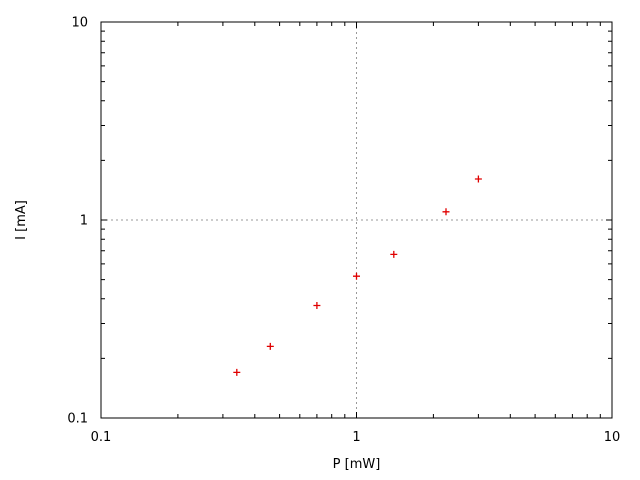  Describe the element at coordinates (612, 437) in the screenshot. I see `x-tick-label: 10` at that location.